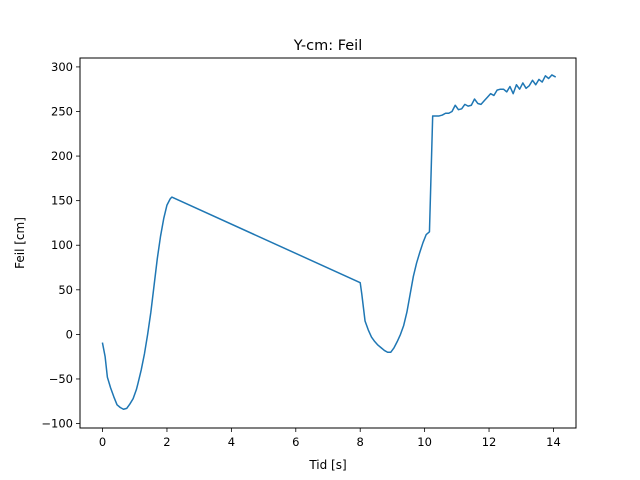 This screenshot has height=480, width=640. What do you see at coordinates (330, 438) in the screenshot?
I see `x-axis-ticks: 0 2 4 6 8 10 12 14` at bounding box center [330, 438].